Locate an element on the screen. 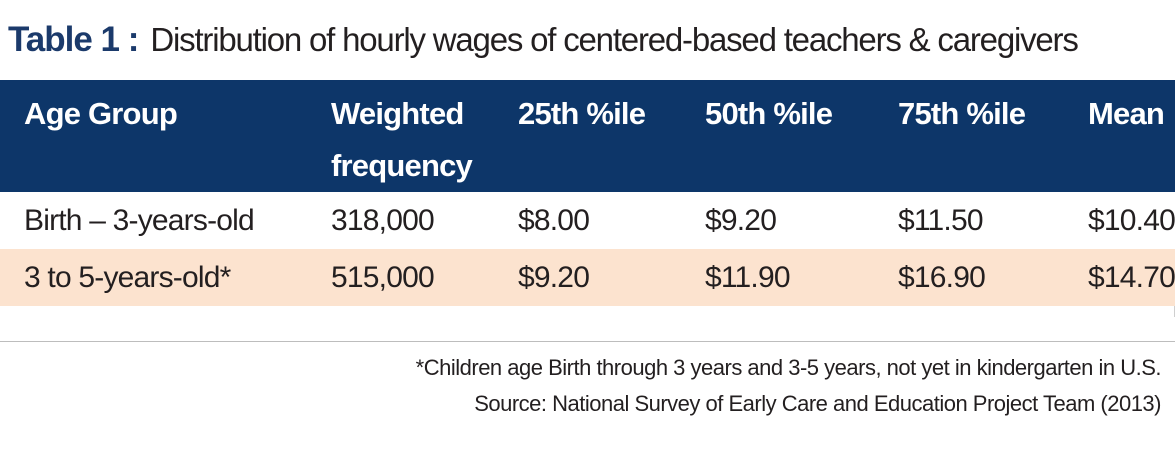 The image size is (1175, 454). cell-25th-percentile: $9.20 is located at coordinates (554, 277).